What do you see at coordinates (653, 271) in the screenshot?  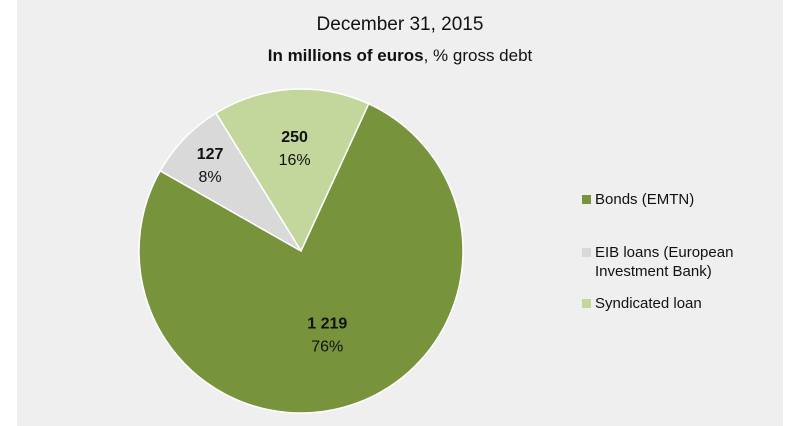 I see `legend-label-eib-loans: Investment Bank)` at bounding box center [653, 271].